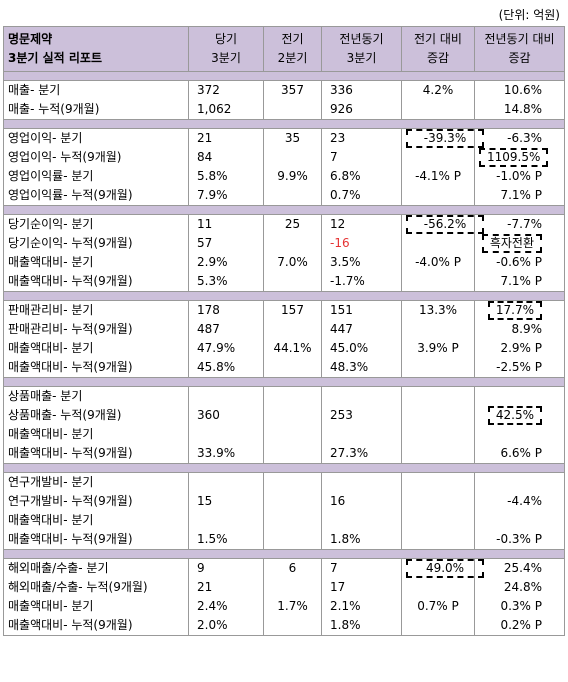 The height and width of the screenshot is (682, 568). What do you see at coordinates (226, 262) in the screenshot?
I see `table-cell: 2.9%` at bounding box center [226, 262].